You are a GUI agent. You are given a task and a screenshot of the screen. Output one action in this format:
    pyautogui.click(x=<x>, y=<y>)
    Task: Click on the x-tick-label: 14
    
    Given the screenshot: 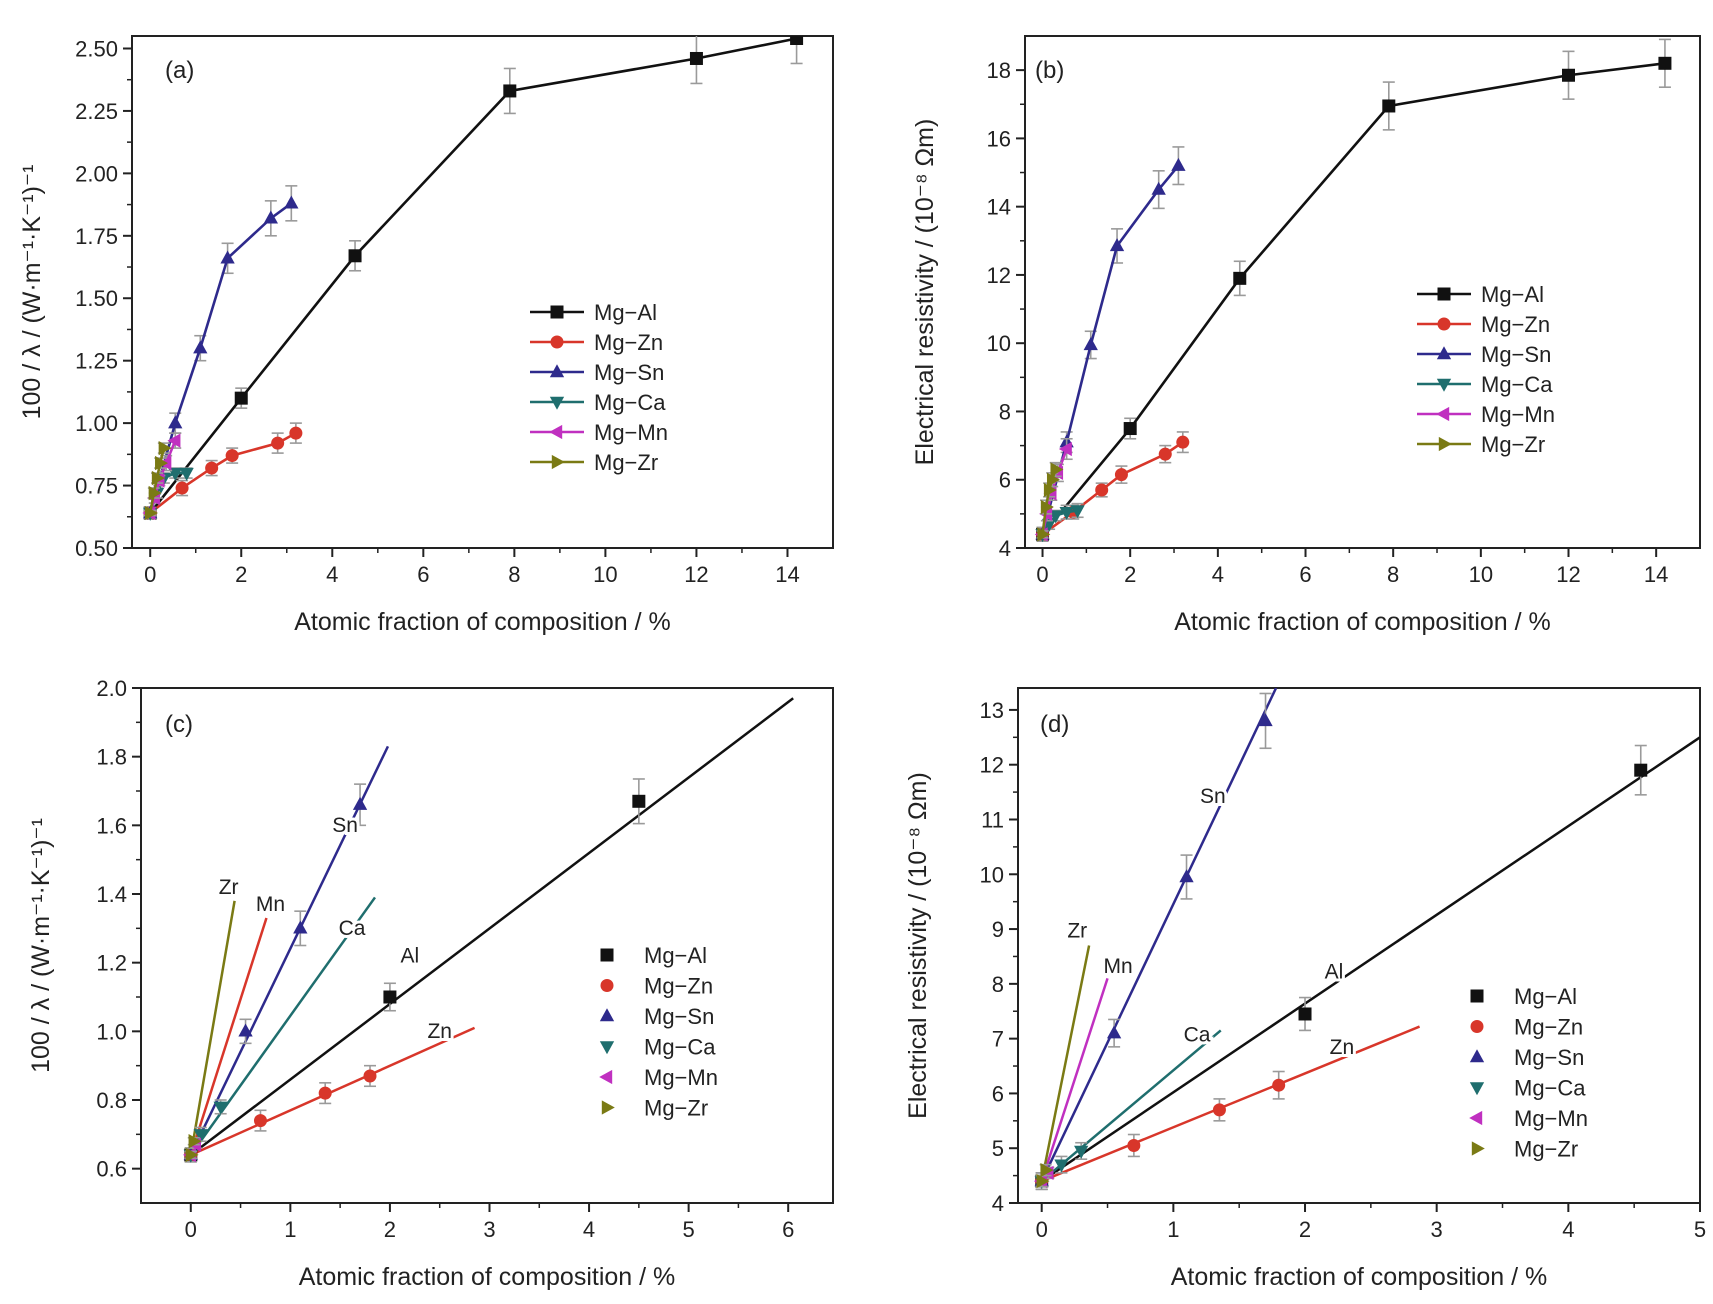 What is the action you would take?
    pyautogui.click(x=1656, y=574)
    